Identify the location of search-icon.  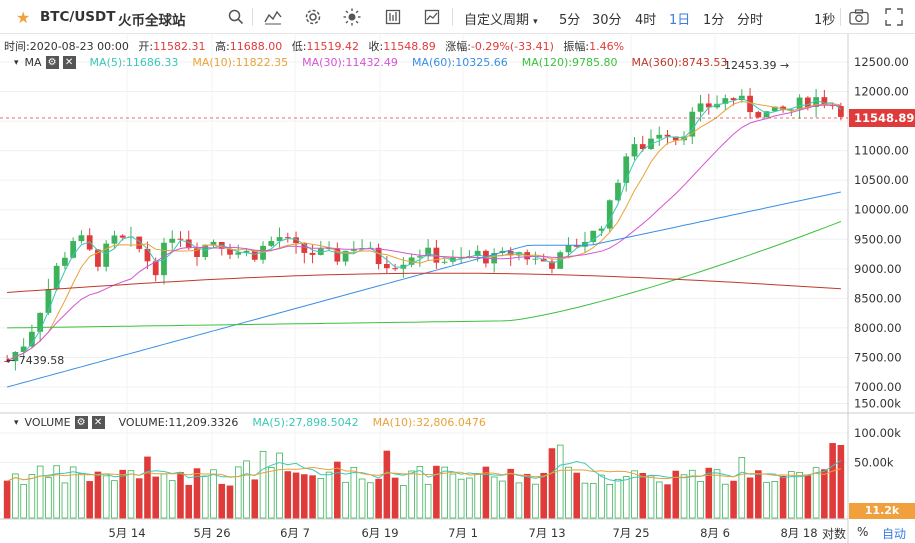
(236, 17).